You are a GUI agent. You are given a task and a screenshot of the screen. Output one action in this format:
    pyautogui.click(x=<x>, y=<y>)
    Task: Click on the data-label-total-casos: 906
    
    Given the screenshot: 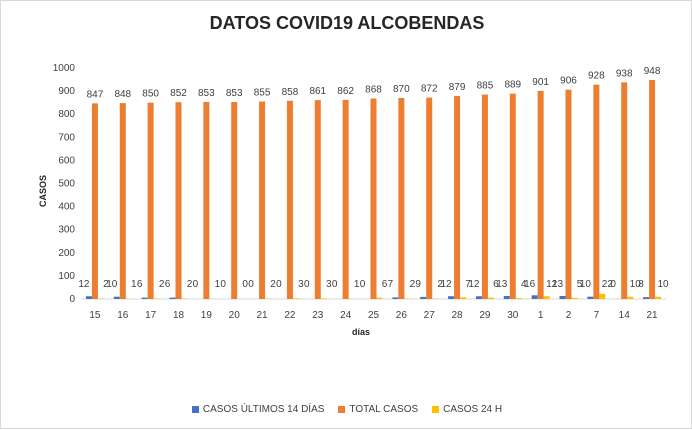 What is the action you would take?
    pyautogui.click(x=568, y=81)
    